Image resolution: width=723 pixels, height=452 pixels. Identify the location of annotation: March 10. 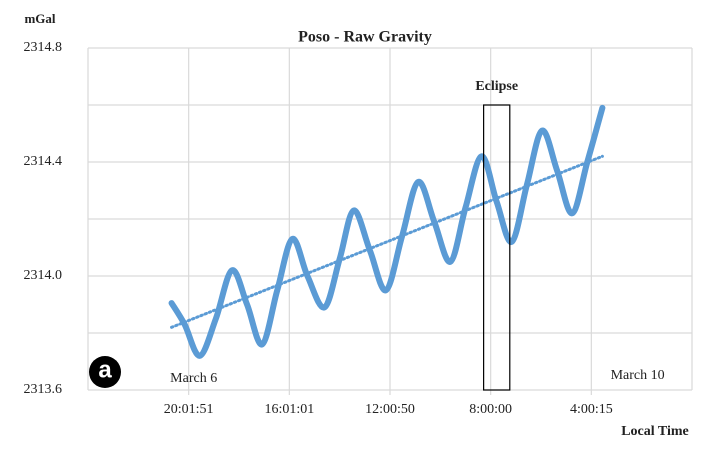
(638, 375).